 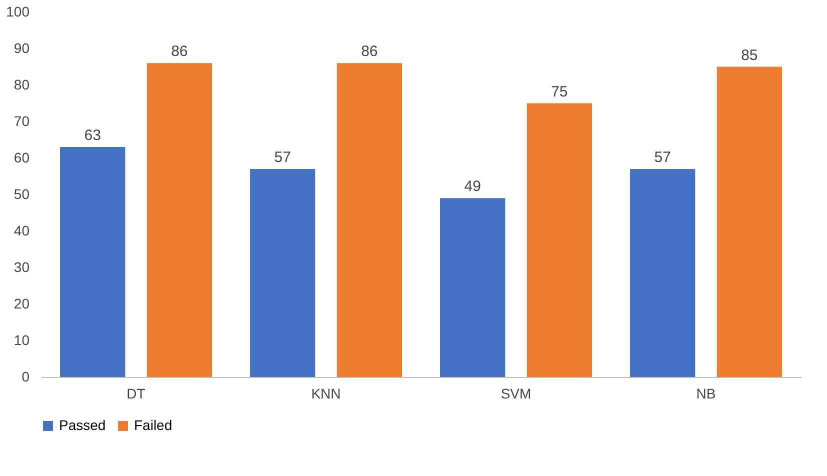 I want to click on y-tick-label: 20, so click(x=22, y=304).